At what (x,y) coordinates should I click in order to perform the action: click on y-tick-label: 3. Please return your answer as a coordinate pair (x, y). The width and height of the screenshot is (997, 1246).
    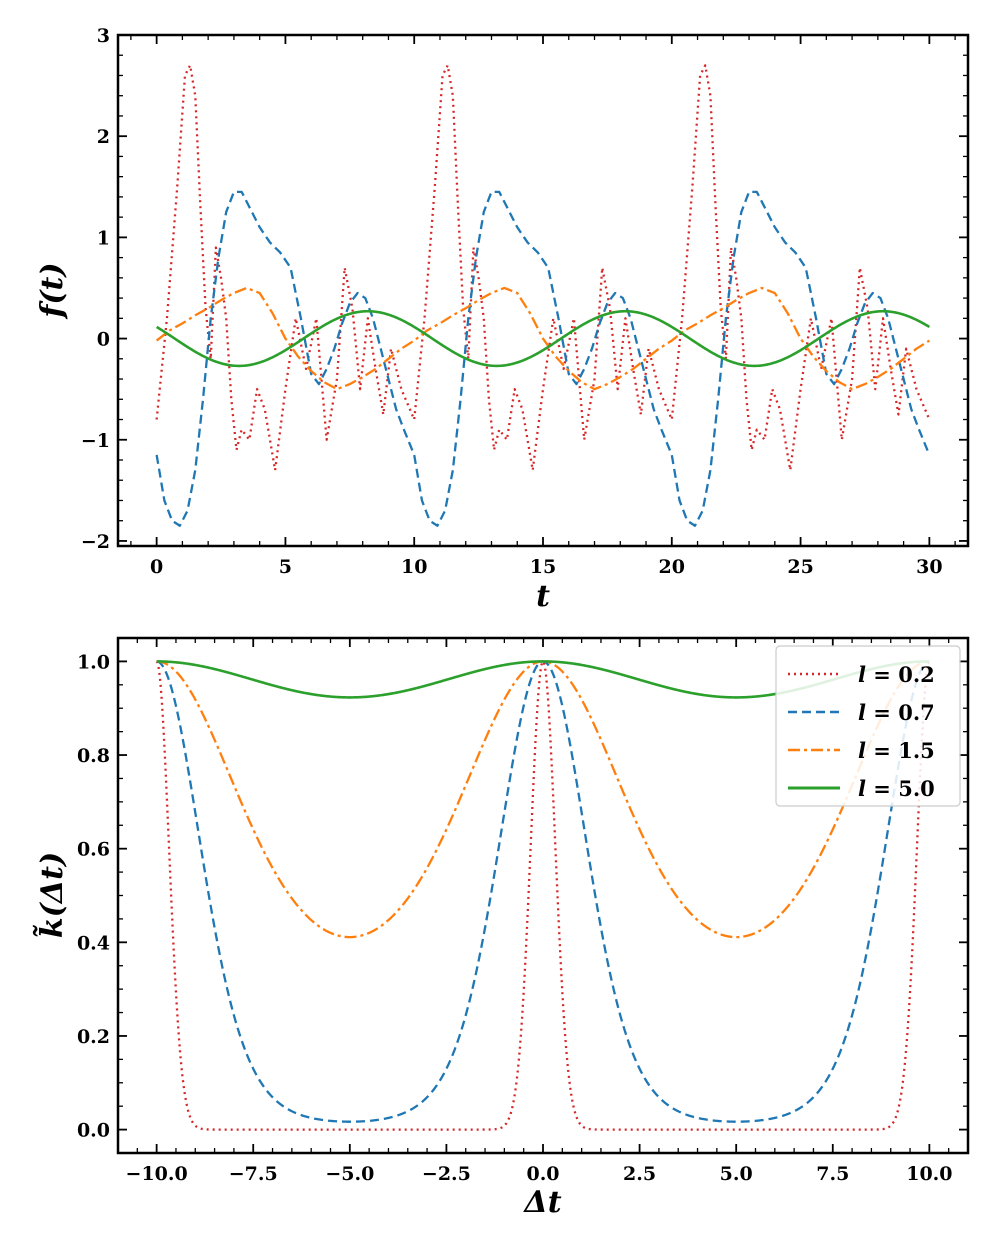
    Looking at the image, I should click on (103, 36).